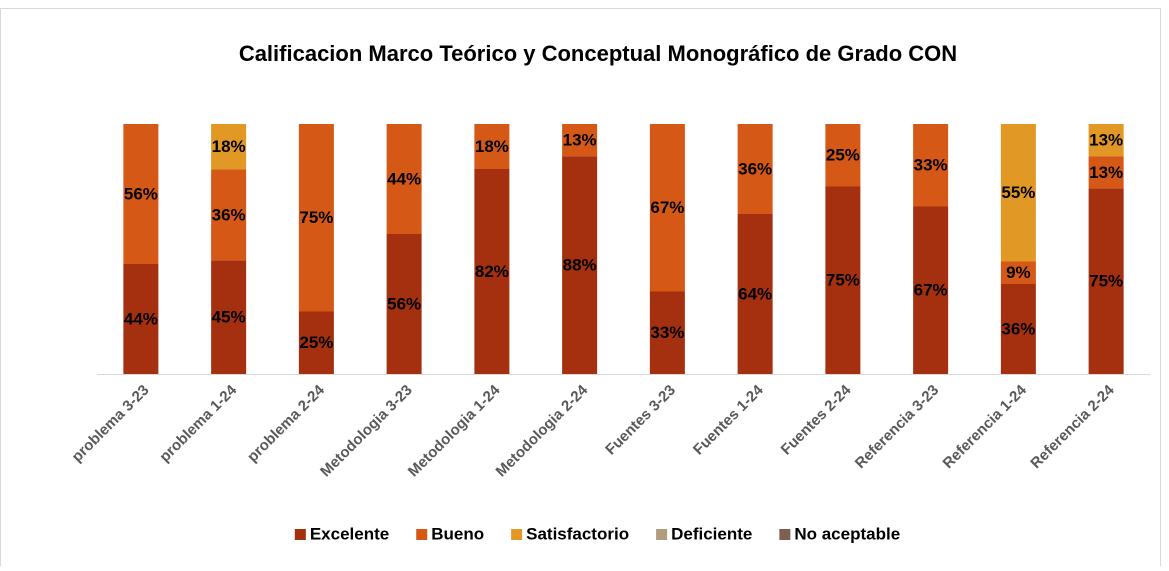  Describe the element at coordinates (349, 533) in the screenshot. I see `legend-label: Excelente` at that location.